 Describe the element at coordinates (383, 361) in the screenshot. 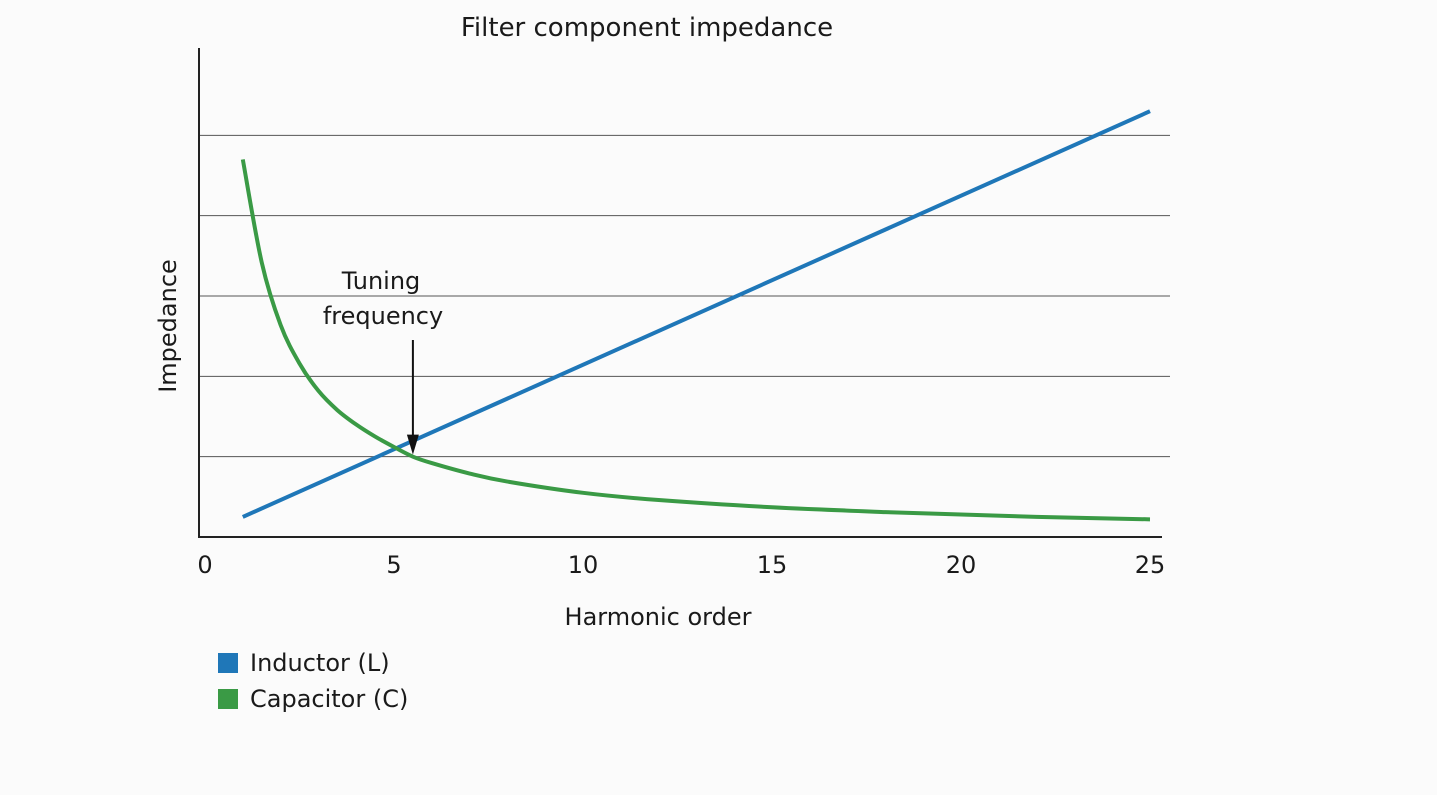

I see `tuning-frequency-annotation: Tuning frequency` at that location.